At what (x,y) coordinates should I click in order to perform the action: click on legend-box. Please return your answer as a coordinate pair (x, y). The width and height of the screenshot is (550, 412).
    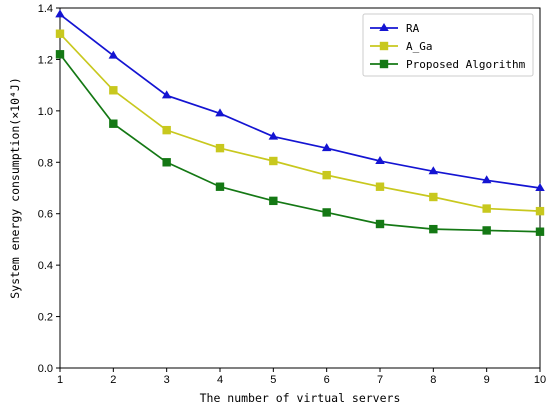
    Looking at the image, I should click on (448, 45).